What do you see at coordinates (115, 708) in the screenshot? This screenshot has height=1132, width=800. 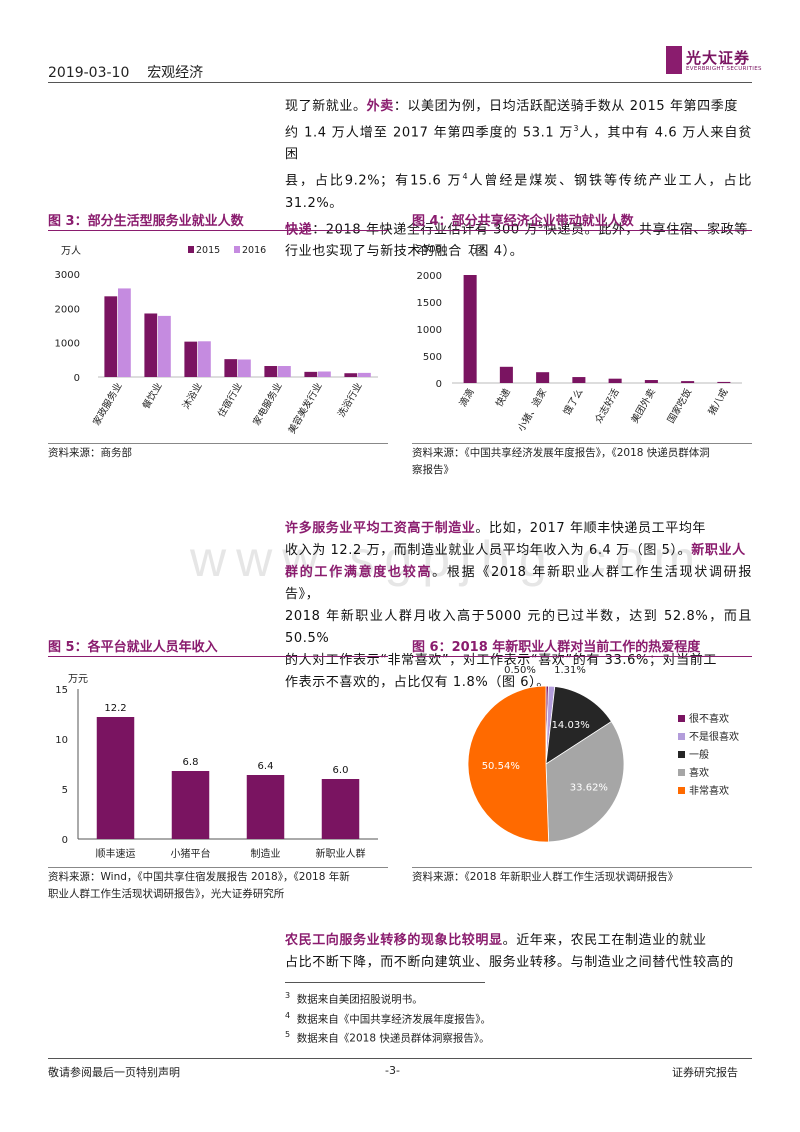 I see `fig5-data-label: 12.2` at bounding box center [115, 708].